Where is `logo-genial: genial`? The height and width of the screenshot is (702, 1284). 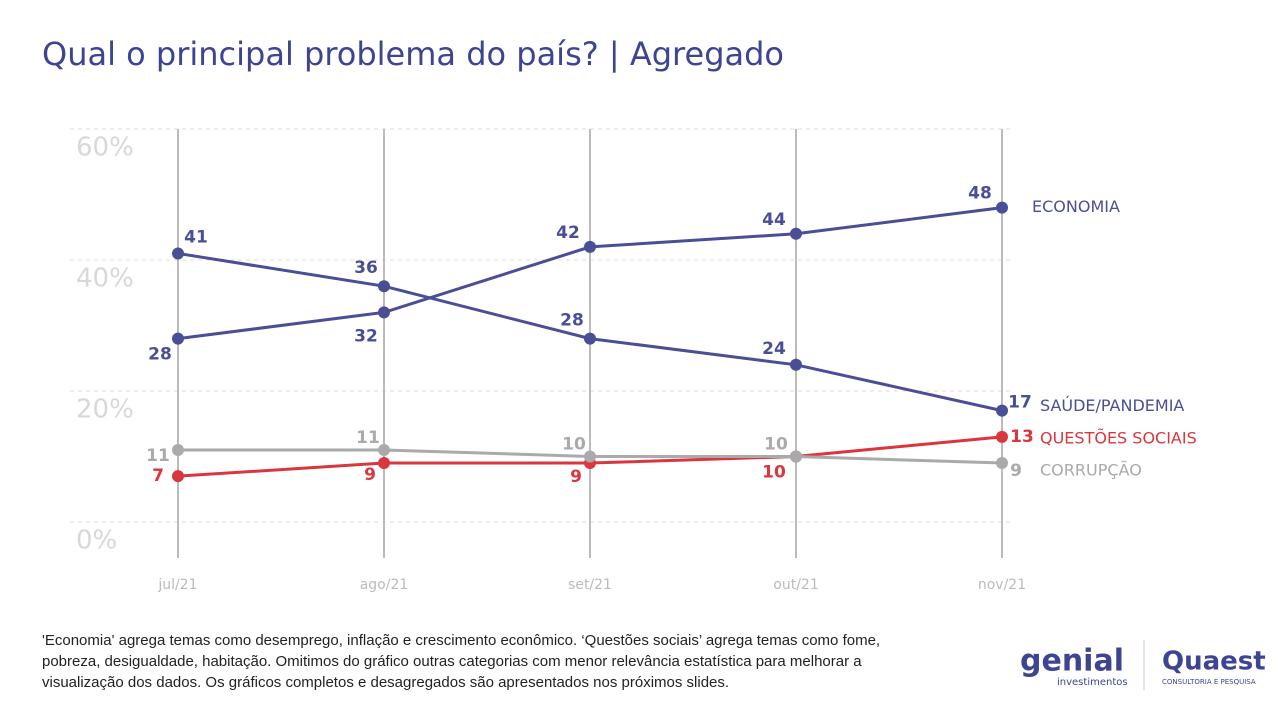
logo-genial: genial is located at coordinates (1072, 661).